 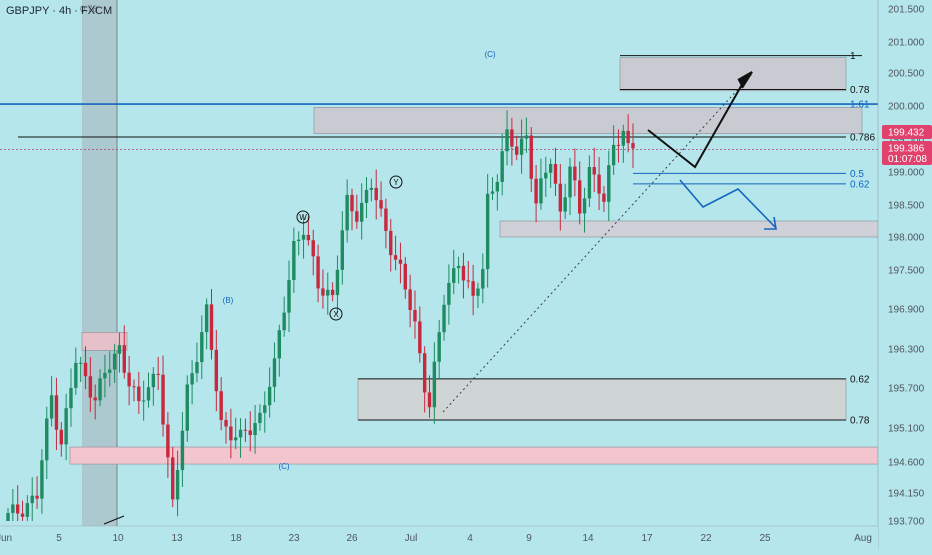 I want to click on drawing-segment, so click(x=114, y=520).